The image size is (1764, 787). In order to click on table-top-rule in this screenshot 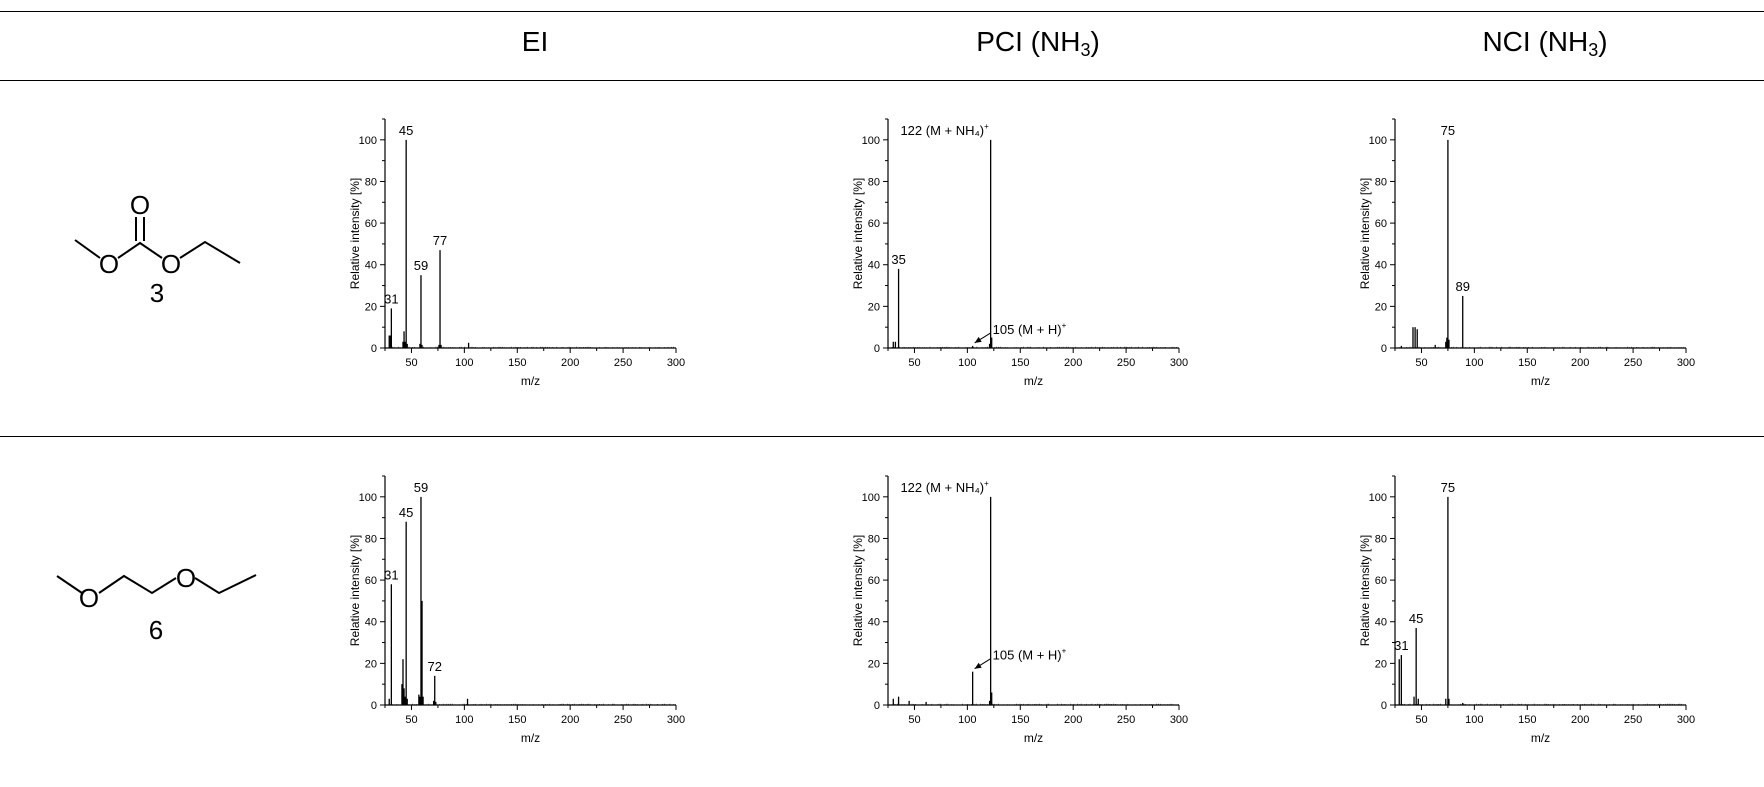, I will do `click(882, 11)`.